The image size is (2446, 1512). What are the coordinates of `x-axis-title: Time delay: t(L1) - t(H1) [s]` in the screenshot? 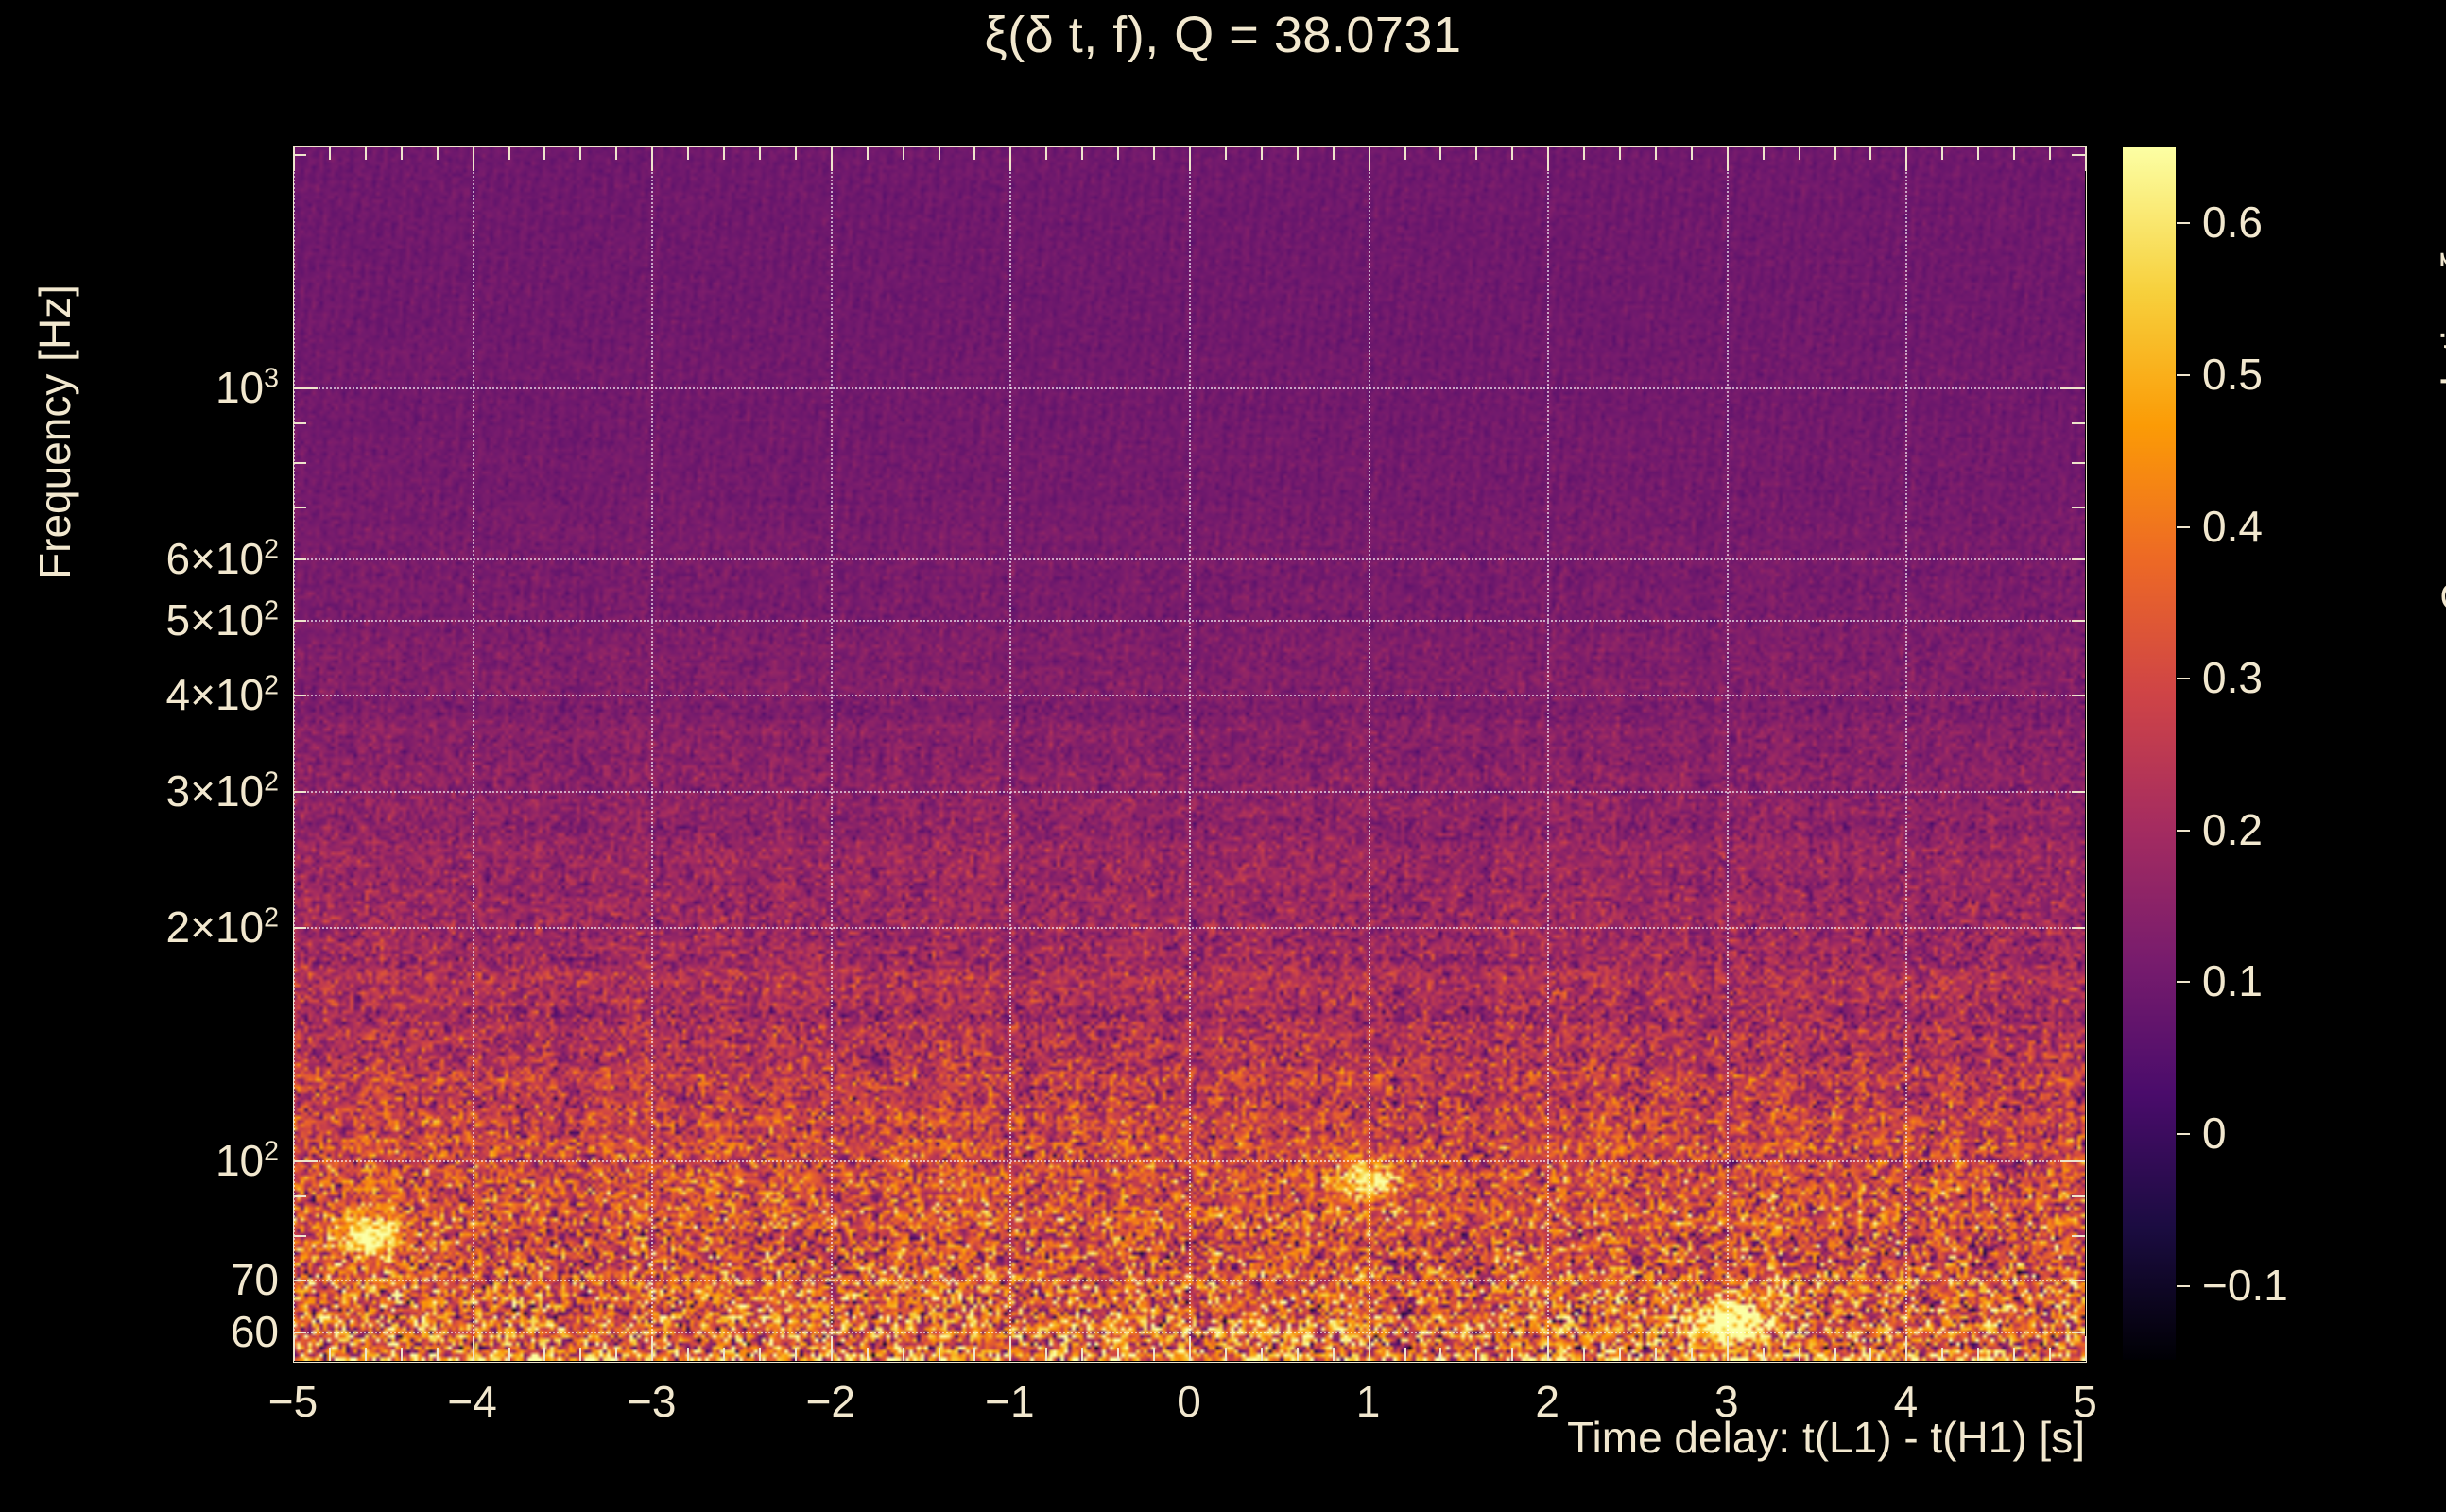 It's located at (1826, 1437).